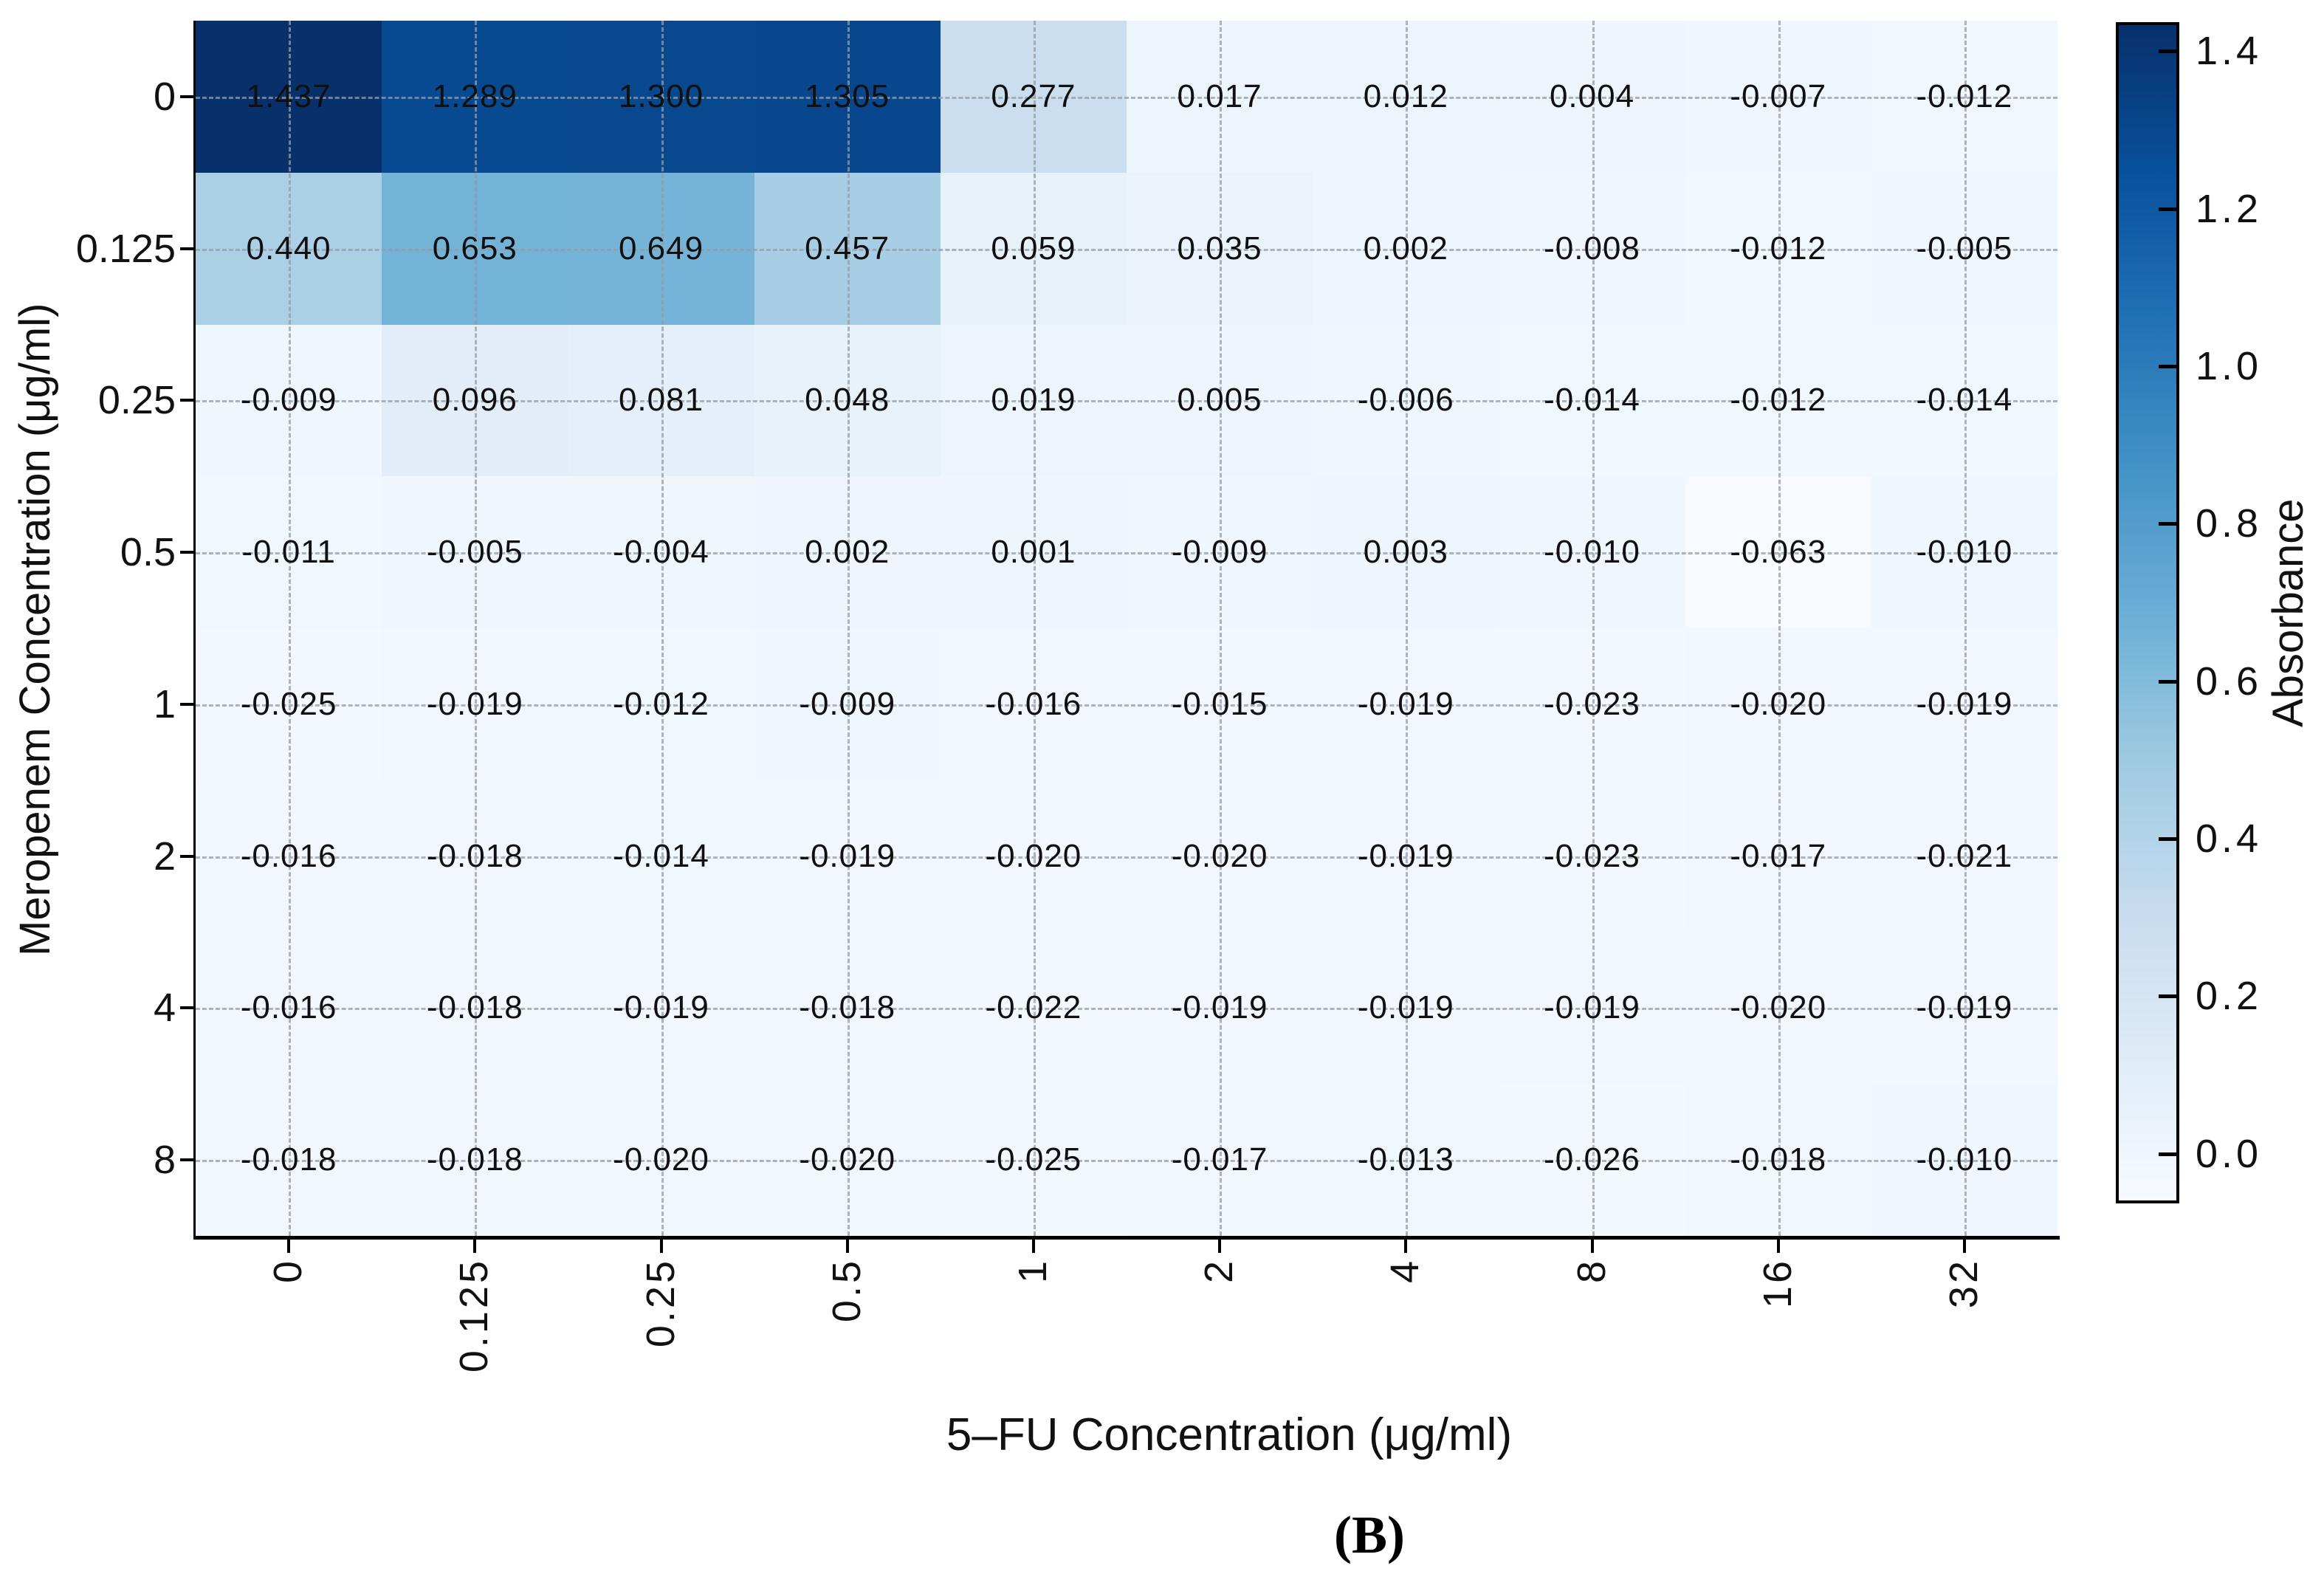 The image size is (2324, 1591). I want to click on y-tick-label: 8, so click(164, 1160).